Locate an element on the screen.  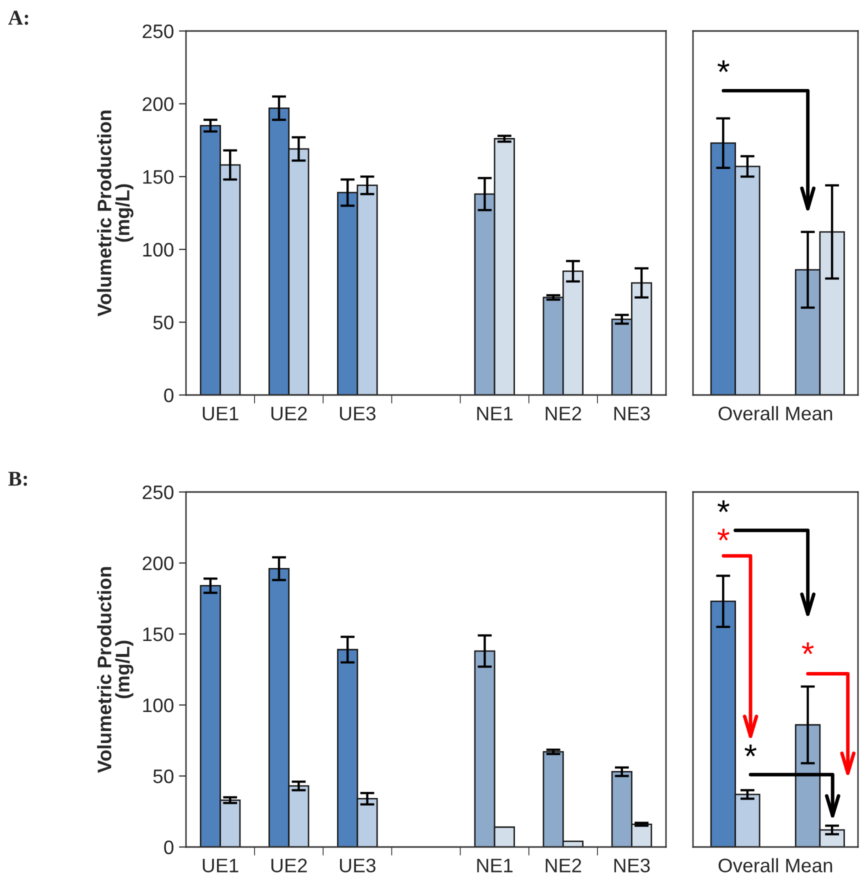
text: A: is located at coordinates (18, 17).